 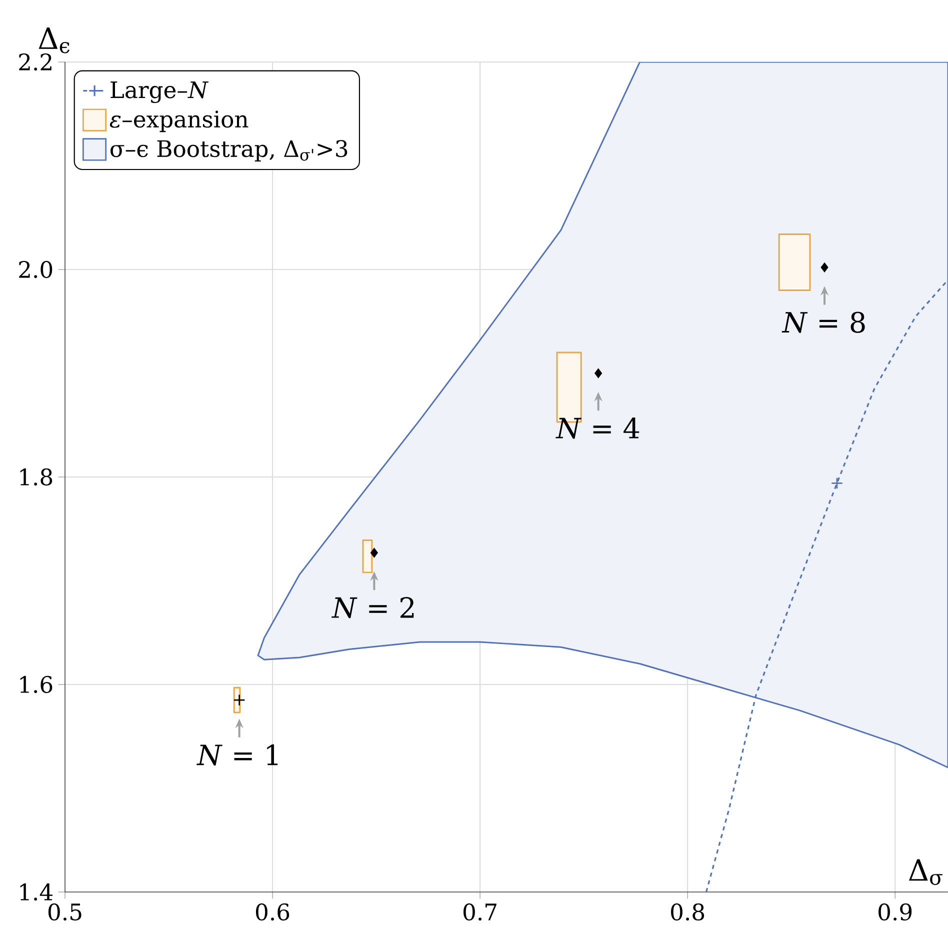 What do you see at coordinates (65, 912) in the screenshot?
I see `x-tick-label: 0.5` at bounding box center [65, 912].